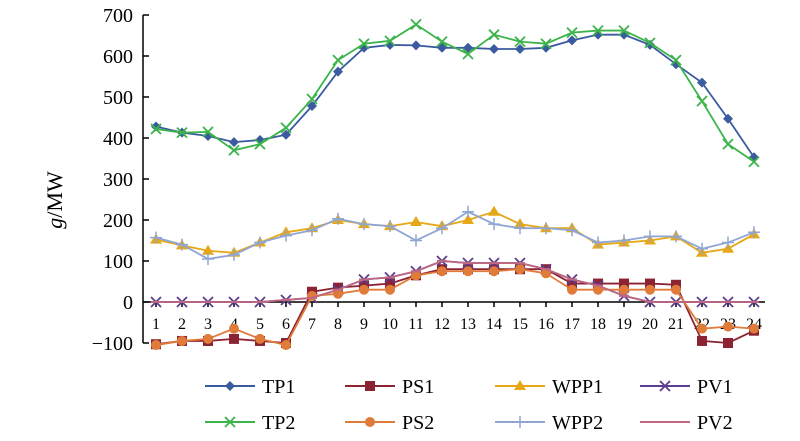  I want to click on y-axis: 700 600 500 400 300 200 100 0 −100, so click(120, 180).